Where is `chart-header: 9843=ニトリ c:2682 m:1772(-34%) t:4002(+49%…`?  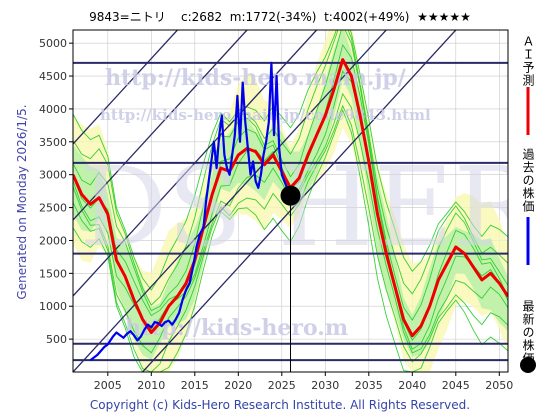 chart-header: 9843=ニトリ c:2682 m:1772(-34%) t:4002(+49%… is located at coordinates (280, 16).